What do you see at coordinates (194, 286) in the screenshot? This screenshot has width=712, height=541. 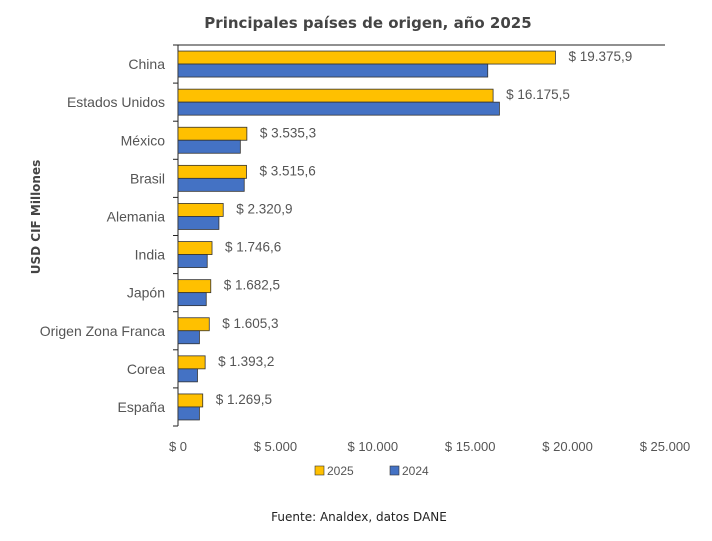 I see `bar-2025-japón` at bounding box center [194, 286].